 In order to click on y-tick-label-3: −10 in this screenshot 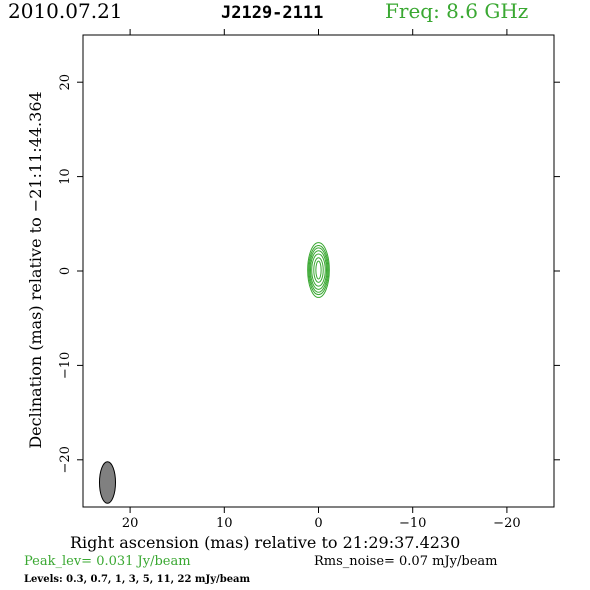, I will do `click(65, 365)`.